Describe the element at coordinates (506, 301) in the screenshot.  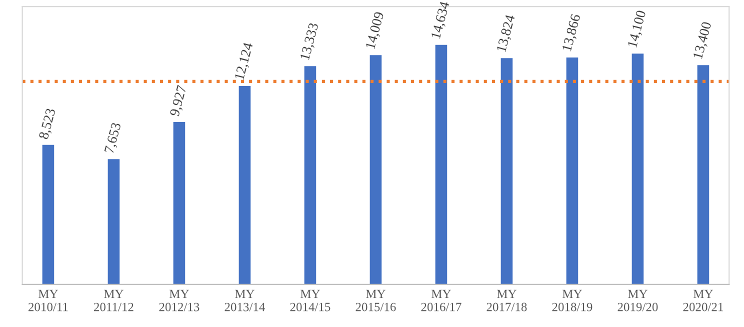
I see `x-tick-label: MY 2017/18` at that location.